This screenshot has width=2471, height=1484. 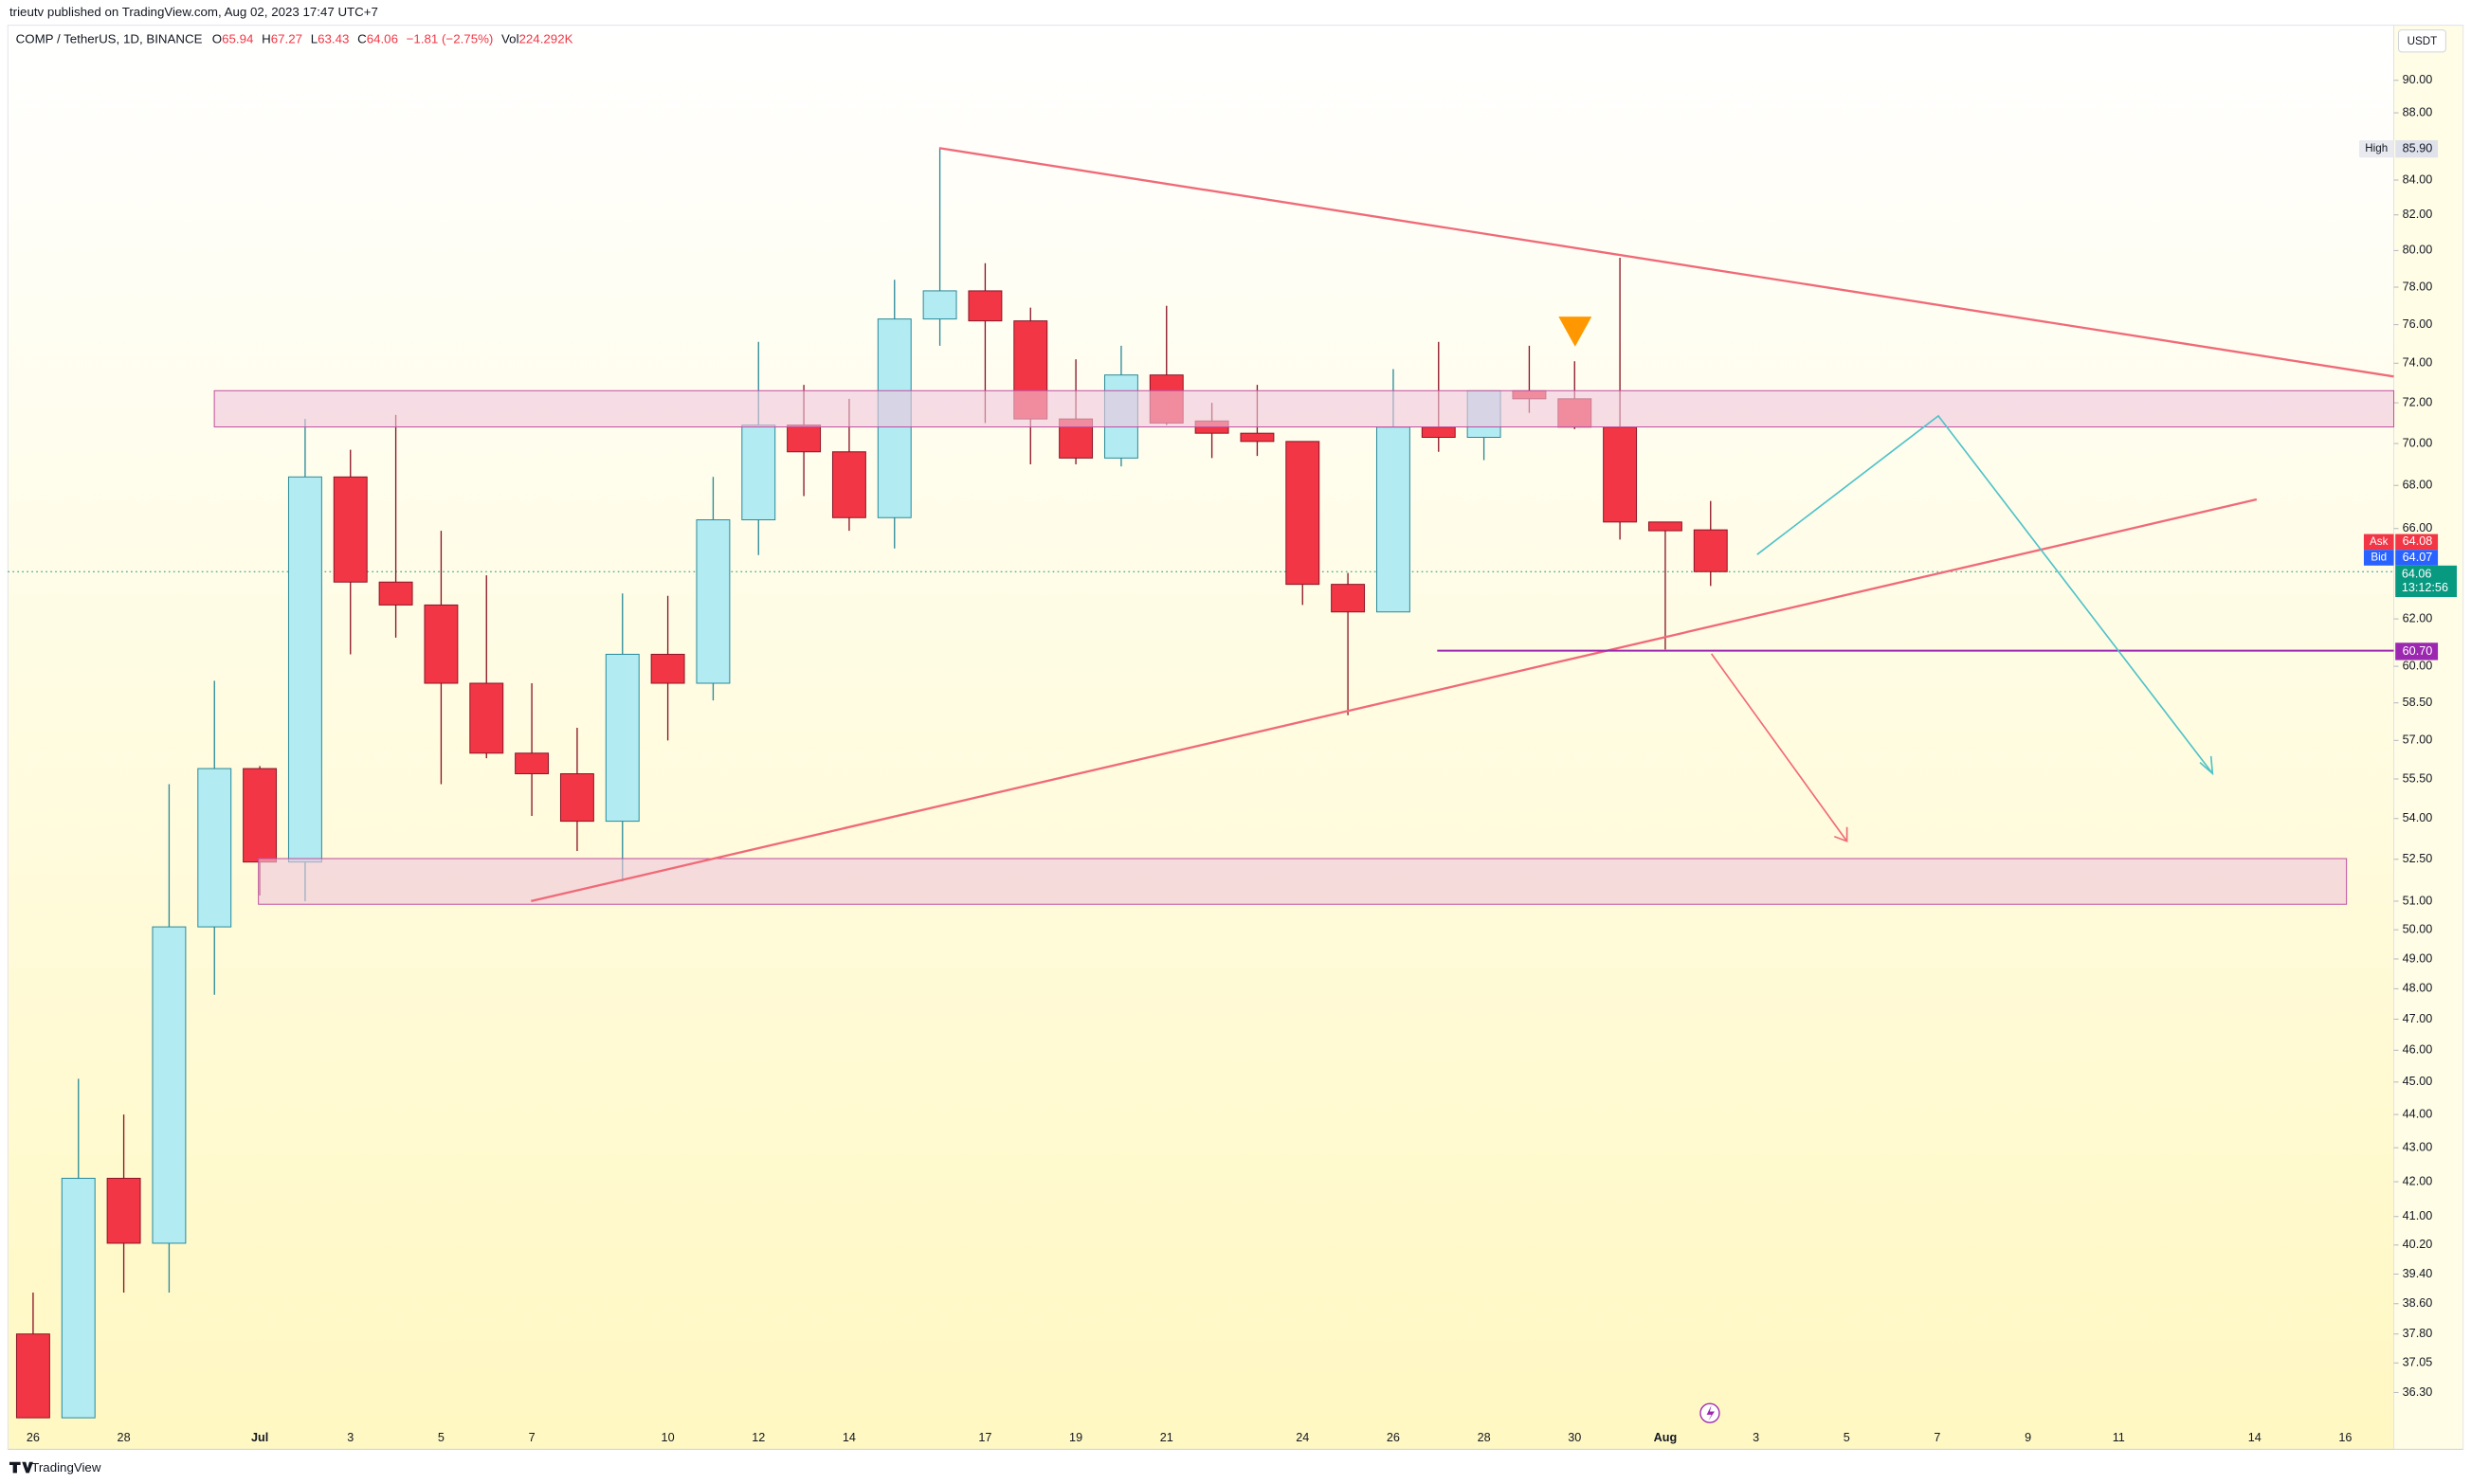 What do you see at coordinates (2418, 214) in the screenshot?
I see `y-tick-label: 82.00` at bounding box center [2418, 214].